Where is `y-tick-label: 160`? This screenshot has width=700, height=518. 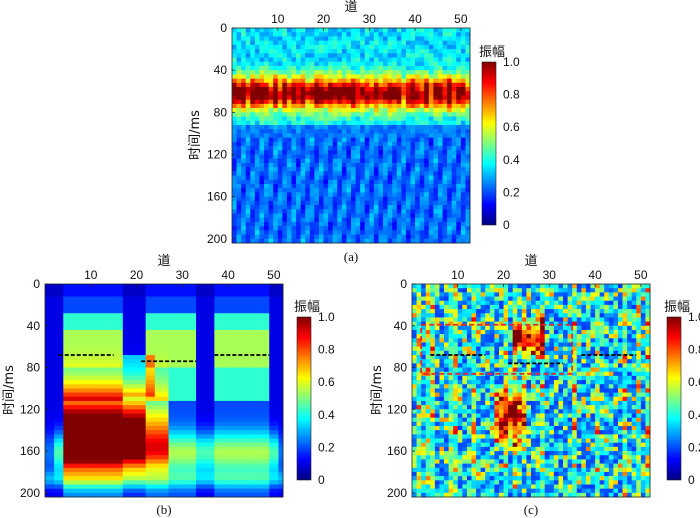 y-tick-label: 160 is located at coordinates (217, 197).